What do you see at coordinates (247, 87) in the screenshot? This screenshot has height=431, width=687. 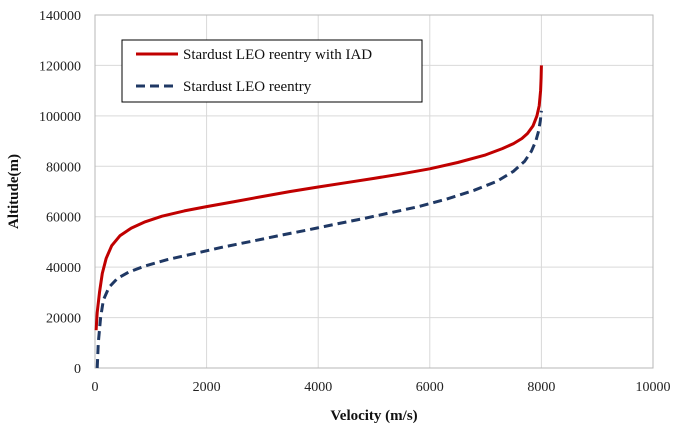 I see `legend-label-reentry: Stardust LEO reentry` at bounding box center [247, 87].